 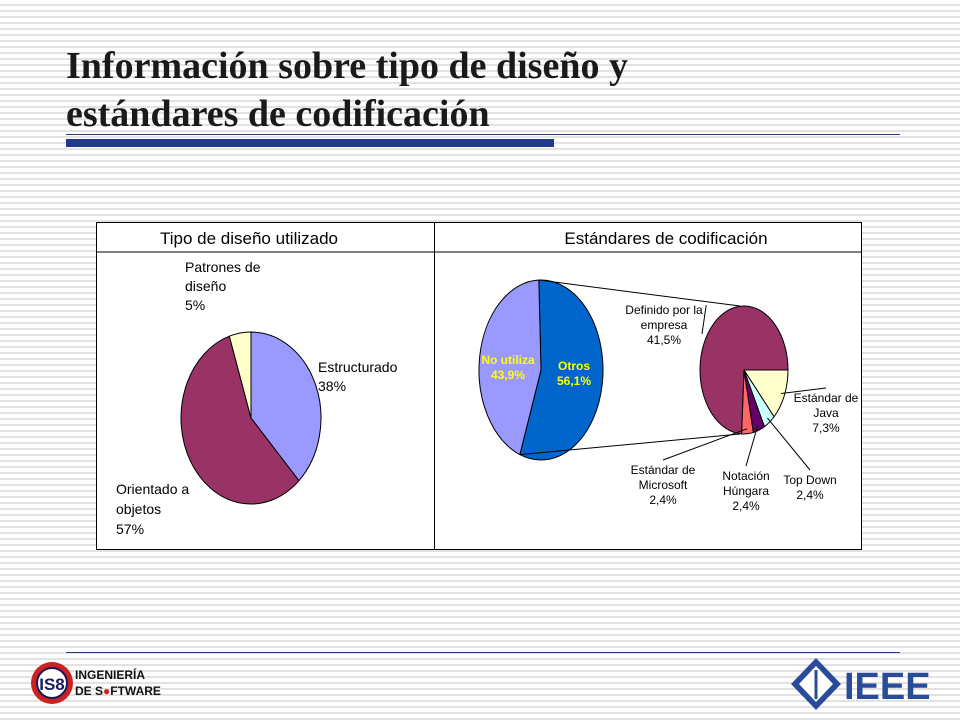 I want to click on design-oop-label-line: 57%, so click(x=130, y=529).